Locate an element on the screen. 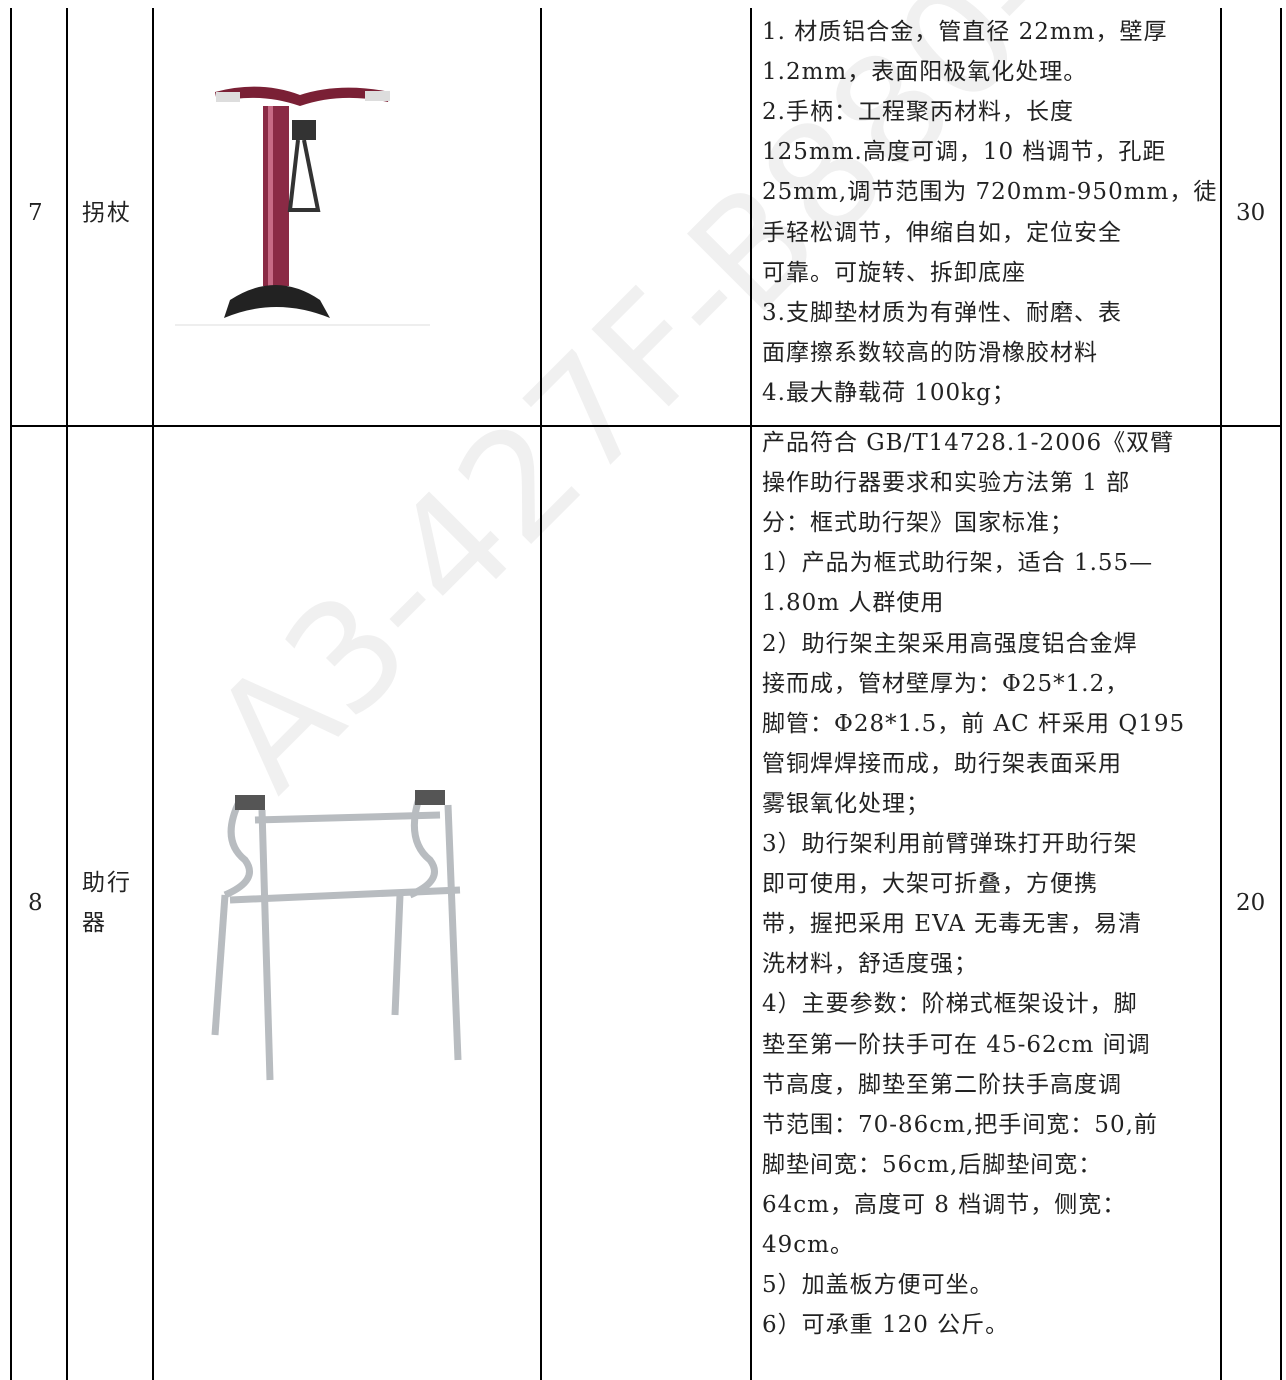 This screenshot has width=1286, height=1380. row-number: 7 is located at coordinates (35, 212).